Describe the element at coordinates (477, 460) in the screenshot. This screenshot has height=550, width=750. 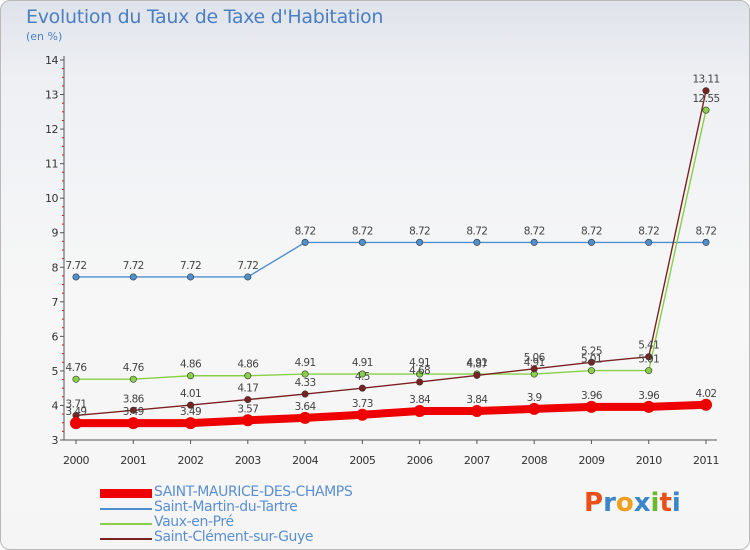
I see `x-tick-label: 2007` at that location.